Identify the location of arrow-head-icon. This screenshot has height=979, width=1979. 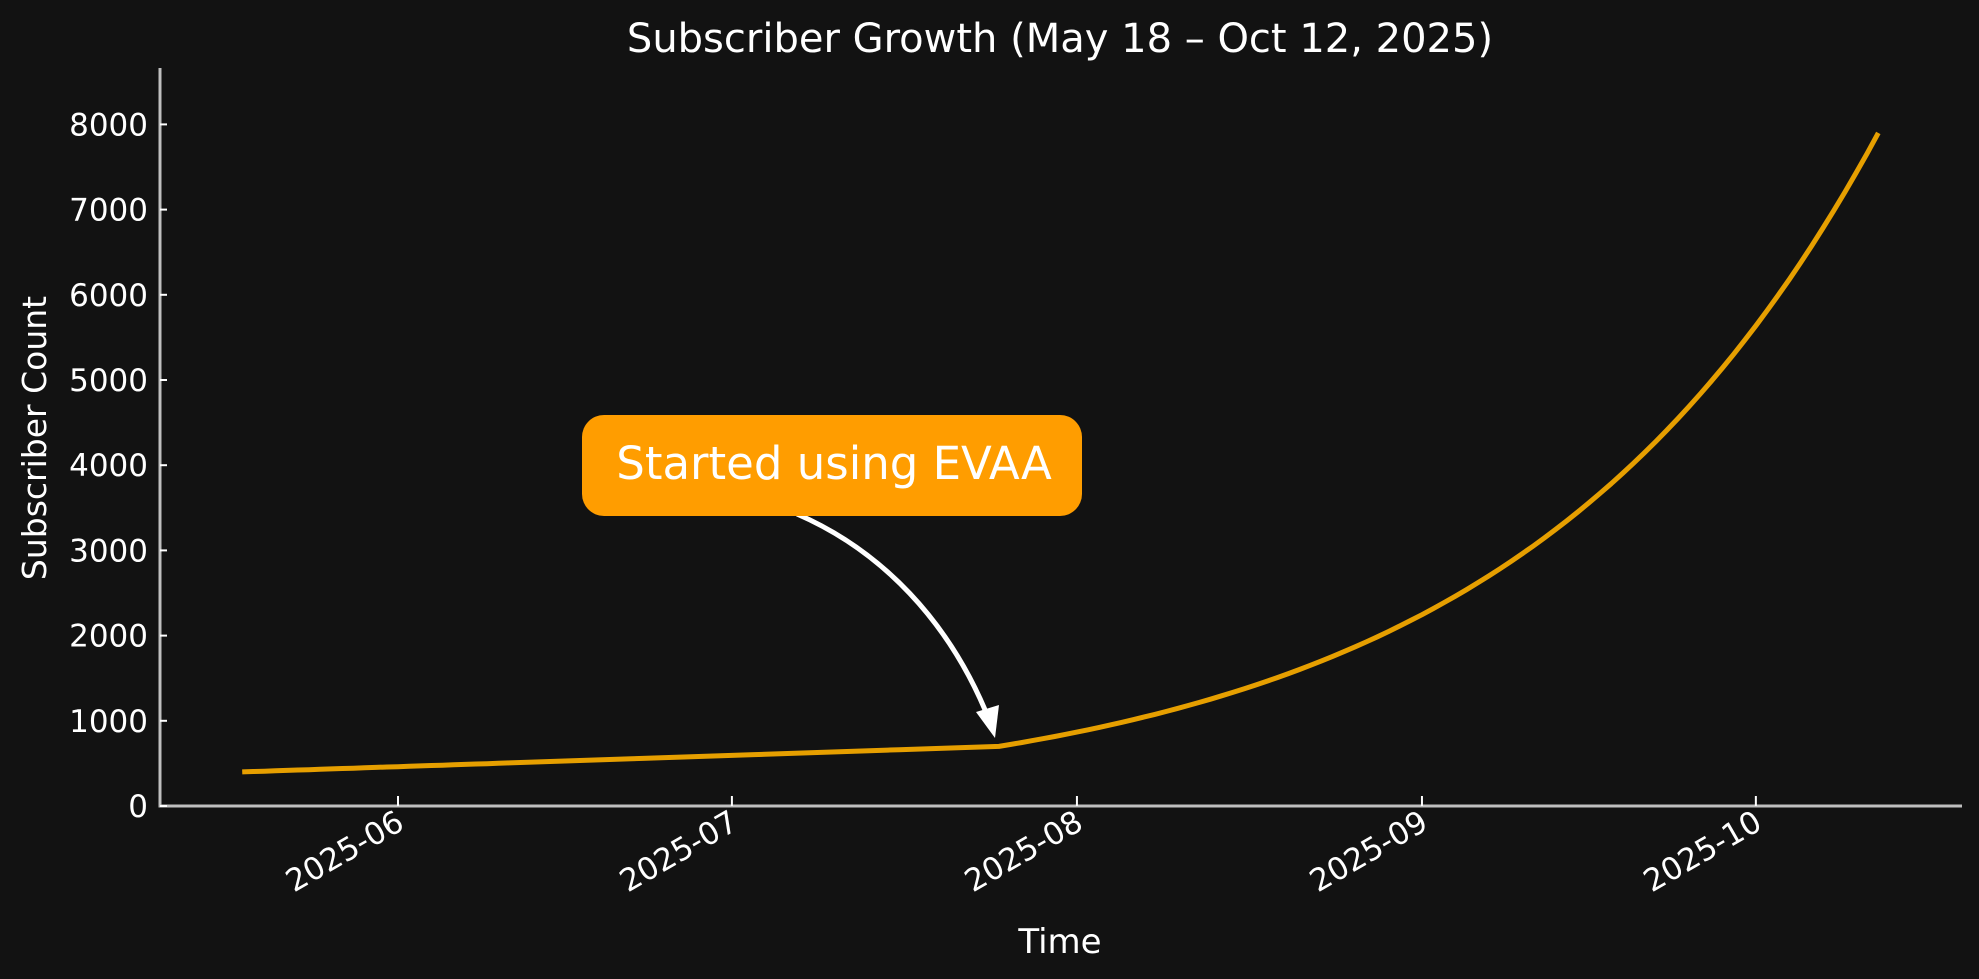
(987, 721).